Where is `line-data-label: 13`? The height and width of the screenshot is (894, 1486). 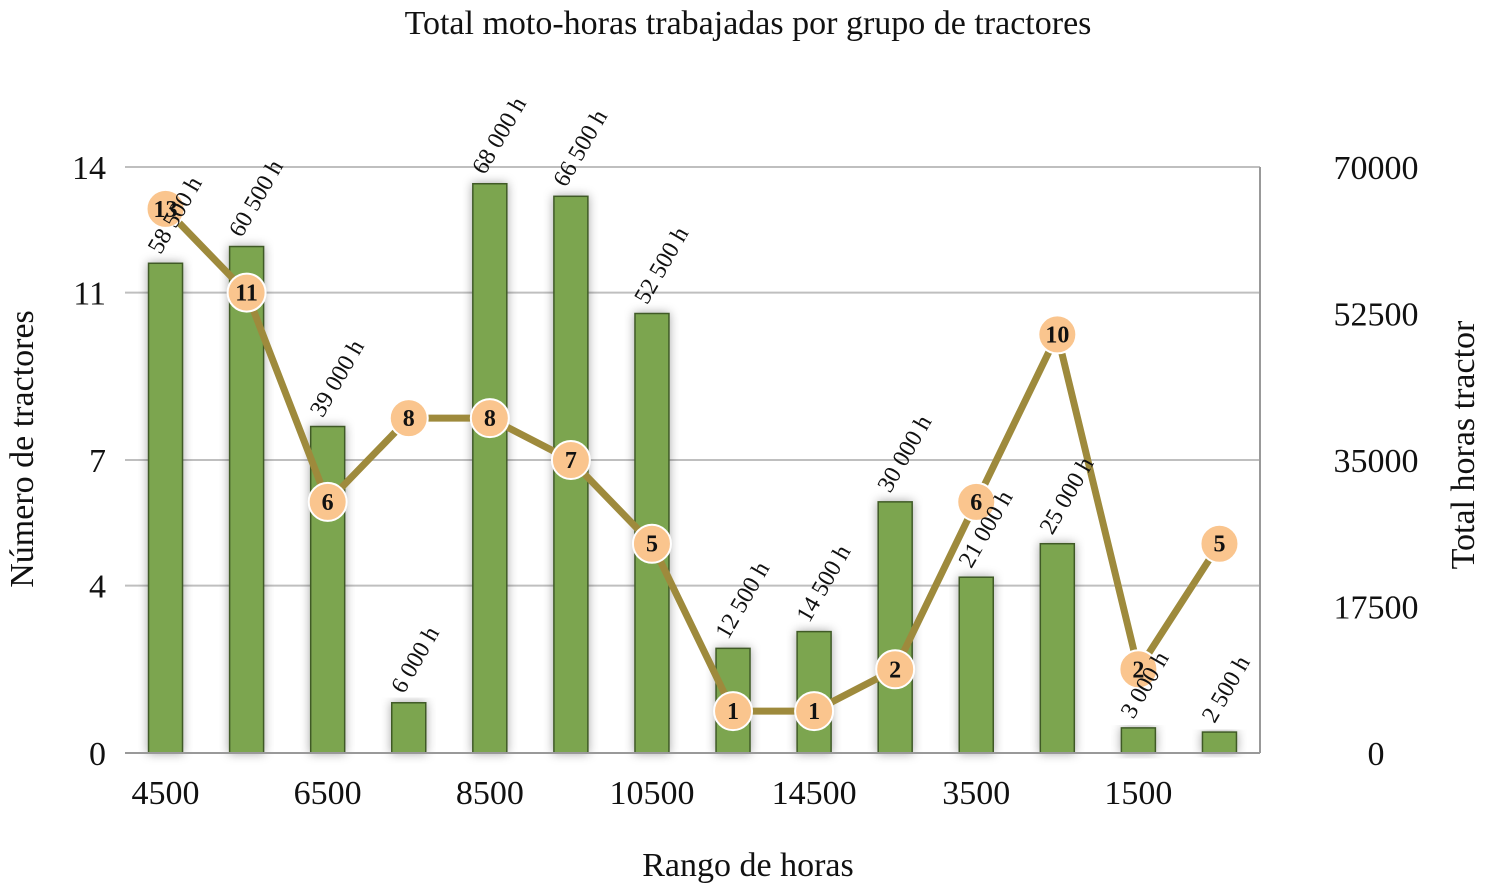
line-data-label: 13 is located at coordinates (166, 210).